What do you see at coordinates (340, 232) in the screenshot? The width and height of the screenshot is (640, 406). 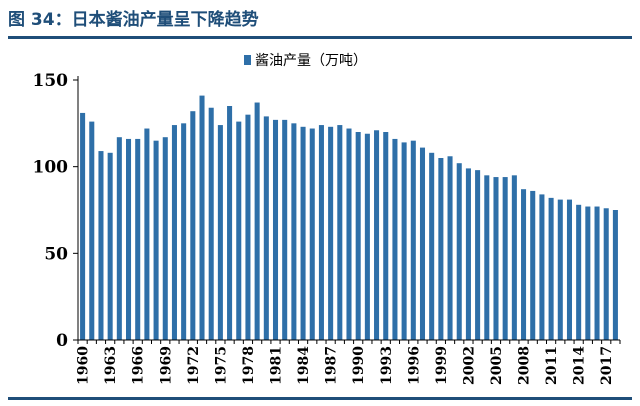 I see `bar-1988` at bounding box center [340, 232].